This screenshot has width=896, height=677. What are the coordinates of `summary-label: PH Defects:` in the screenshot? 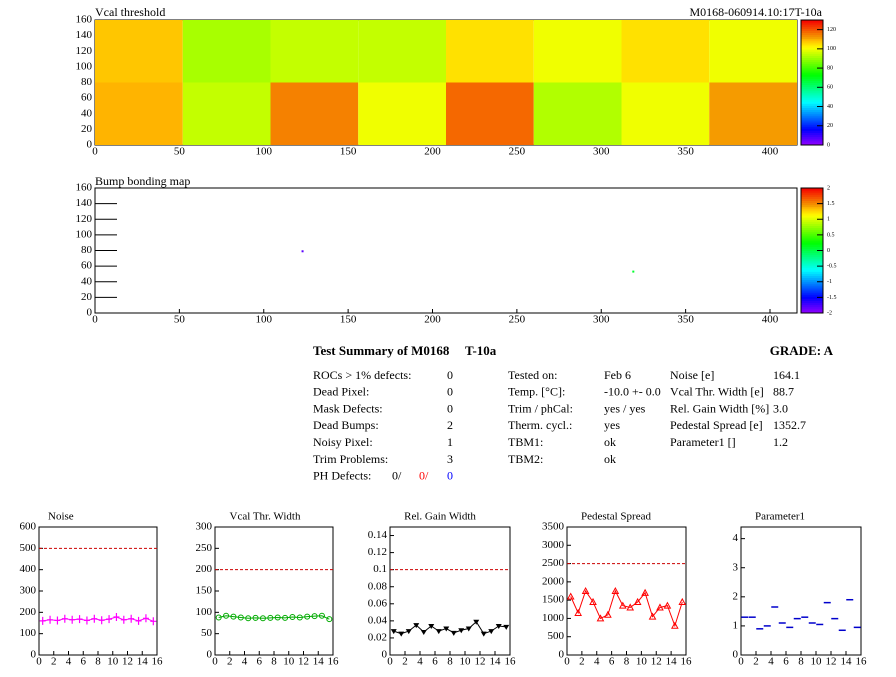 It's located at (342, 476).